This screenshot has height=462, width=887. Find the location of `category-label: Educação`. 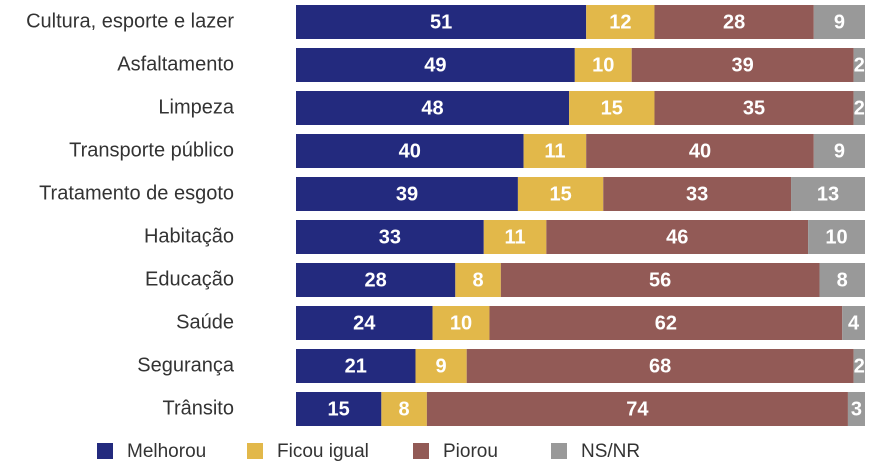

category-label: Educação is located at coordinates (189, 279).